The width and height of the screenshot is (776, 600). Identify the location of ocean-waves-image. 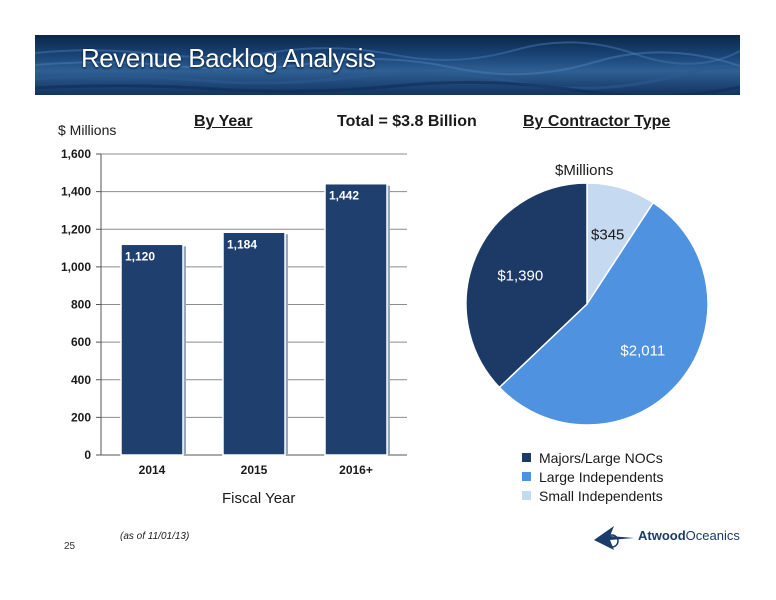
(387, 68).